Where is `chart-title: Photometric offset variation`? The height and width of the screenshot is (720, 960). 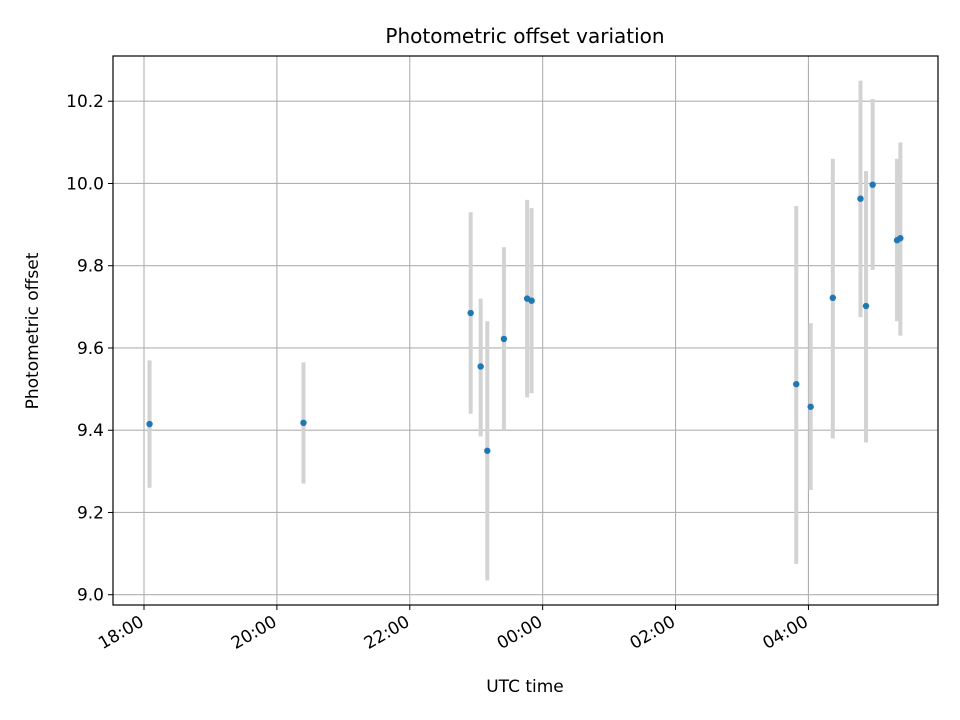
chart-title: Photometric offset variation is located at coordinates (524, 36).